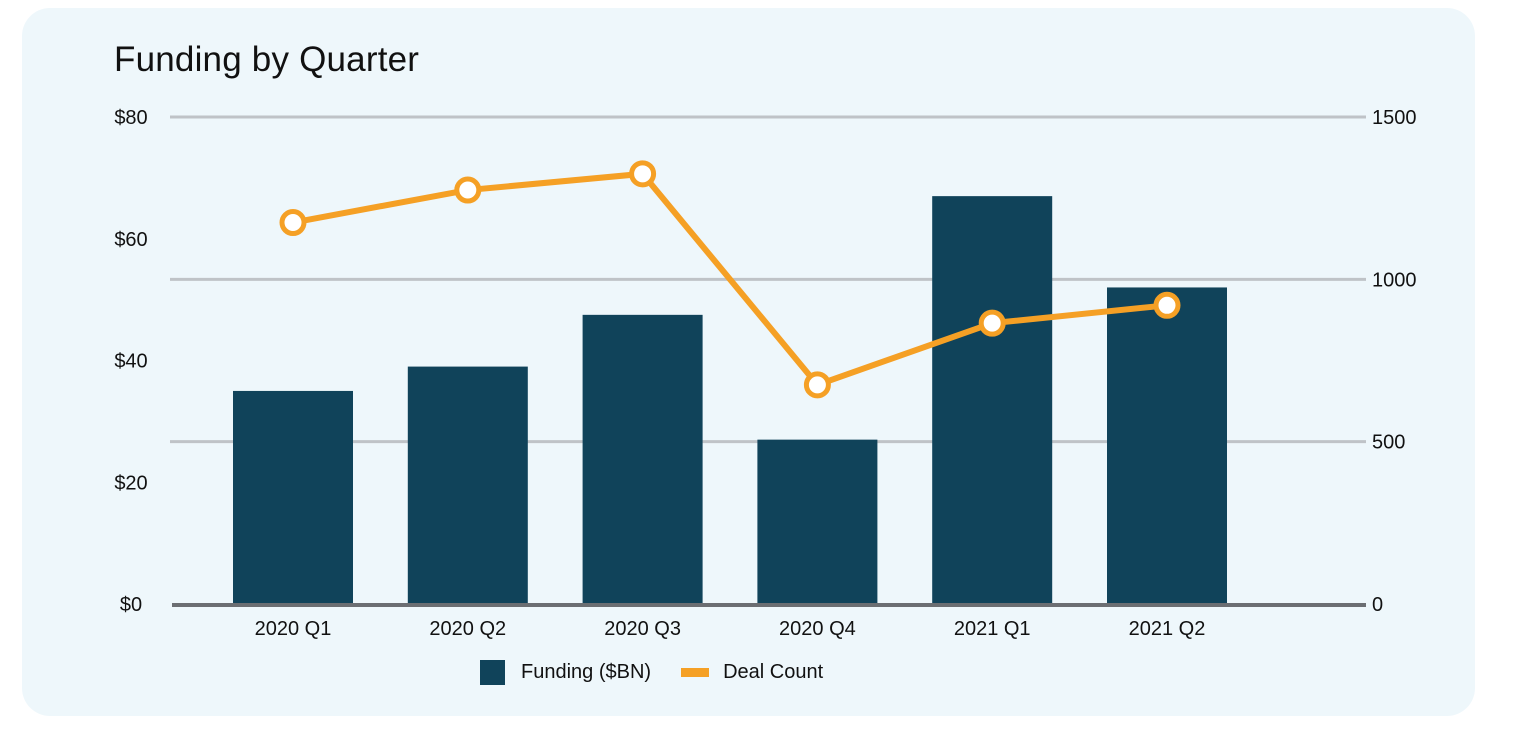 The height and width of the screenshot is (738, 1520). I want to click on y-right-tick-label: 500, so click(1388, 443).